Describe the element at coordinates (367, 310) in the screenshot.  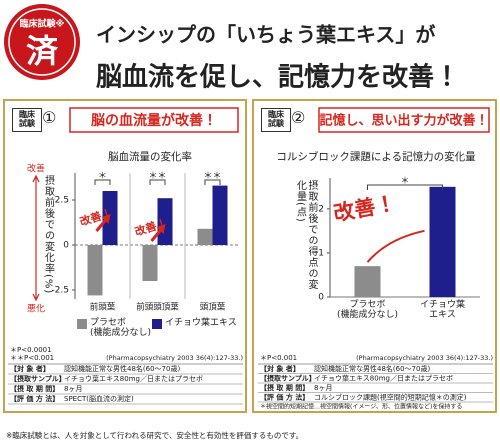
I see `x-tick-label: プラセボ (機能成分なし)` at that location.